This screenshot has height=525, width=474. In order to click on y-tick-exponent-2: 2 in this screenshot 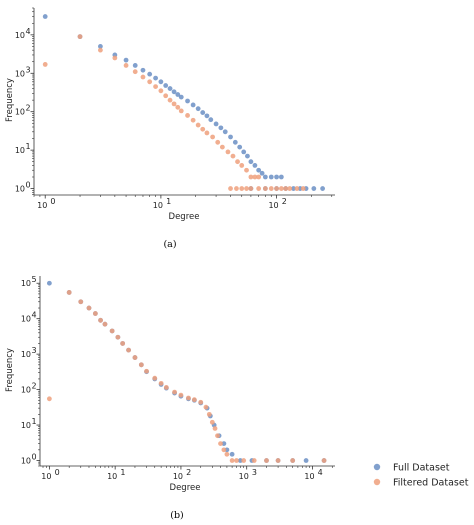, I will do `click(28, 108)`.